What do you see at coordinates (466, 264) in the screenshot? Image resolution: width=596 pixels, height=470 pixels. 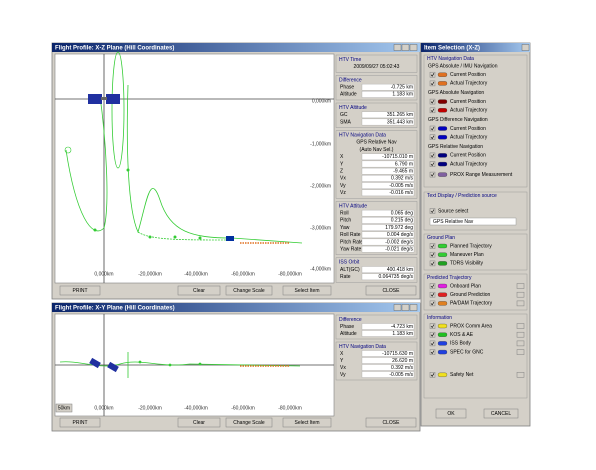 I see `item-label: TDRS Visibility` at bounding box center [466, 264].